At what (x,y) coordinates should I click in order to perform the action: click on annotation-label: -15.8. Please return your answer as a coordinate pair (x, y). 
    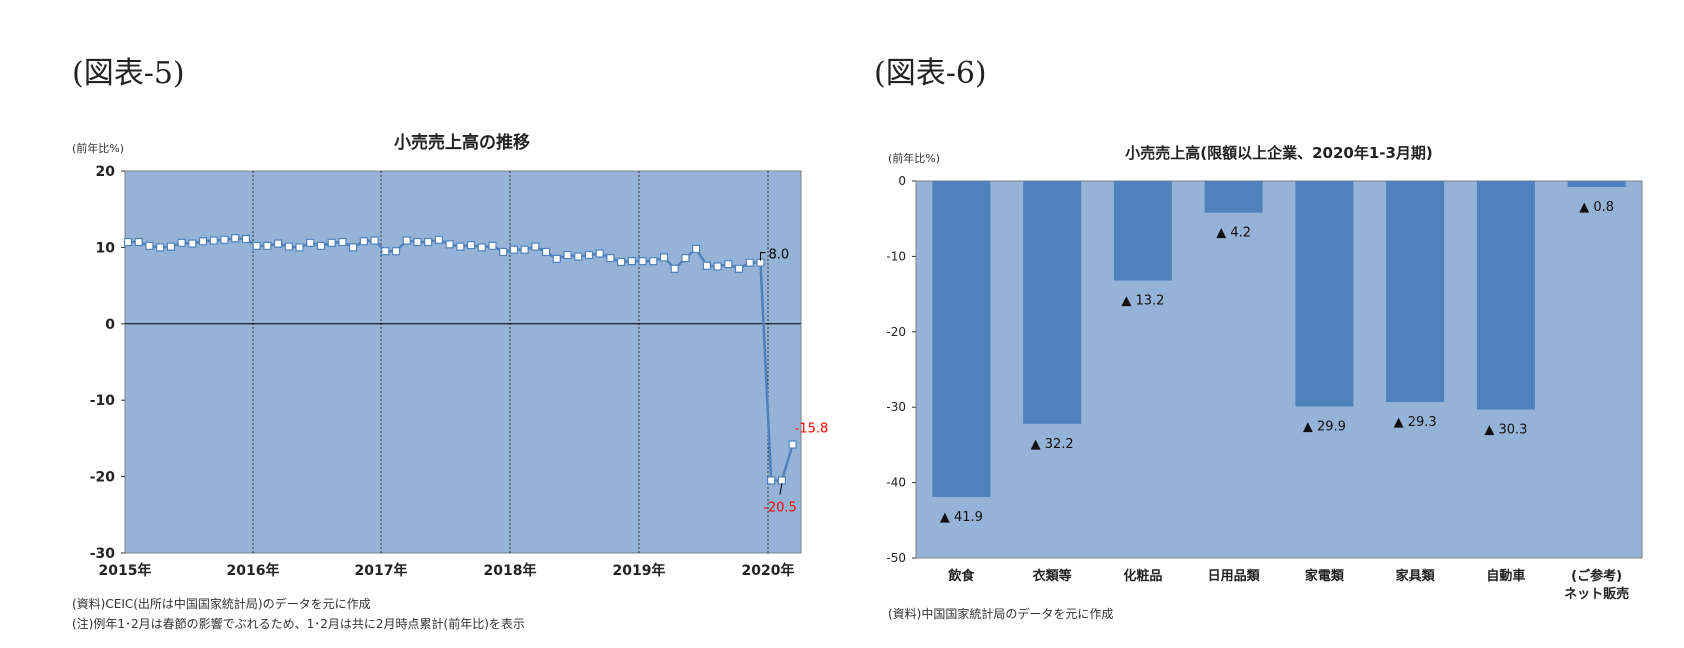
    Looking at the image, I should click on (812, 429).